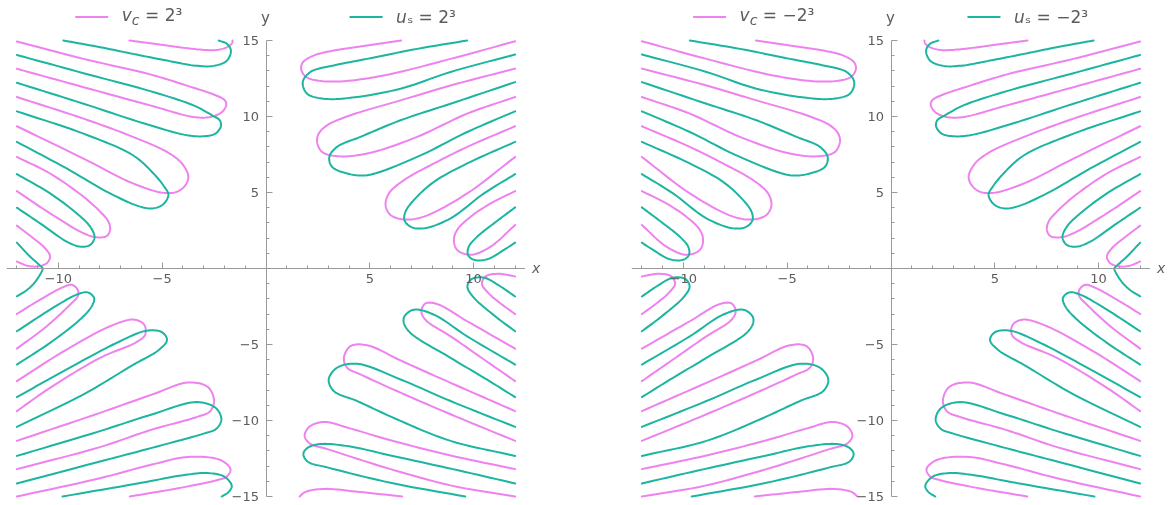 This screenshot has height=505, width=1171. What do you see at coordinates (58, 278) in the screenshot?
I see `x-tick-label: −10` at bounding box center [58, 278].